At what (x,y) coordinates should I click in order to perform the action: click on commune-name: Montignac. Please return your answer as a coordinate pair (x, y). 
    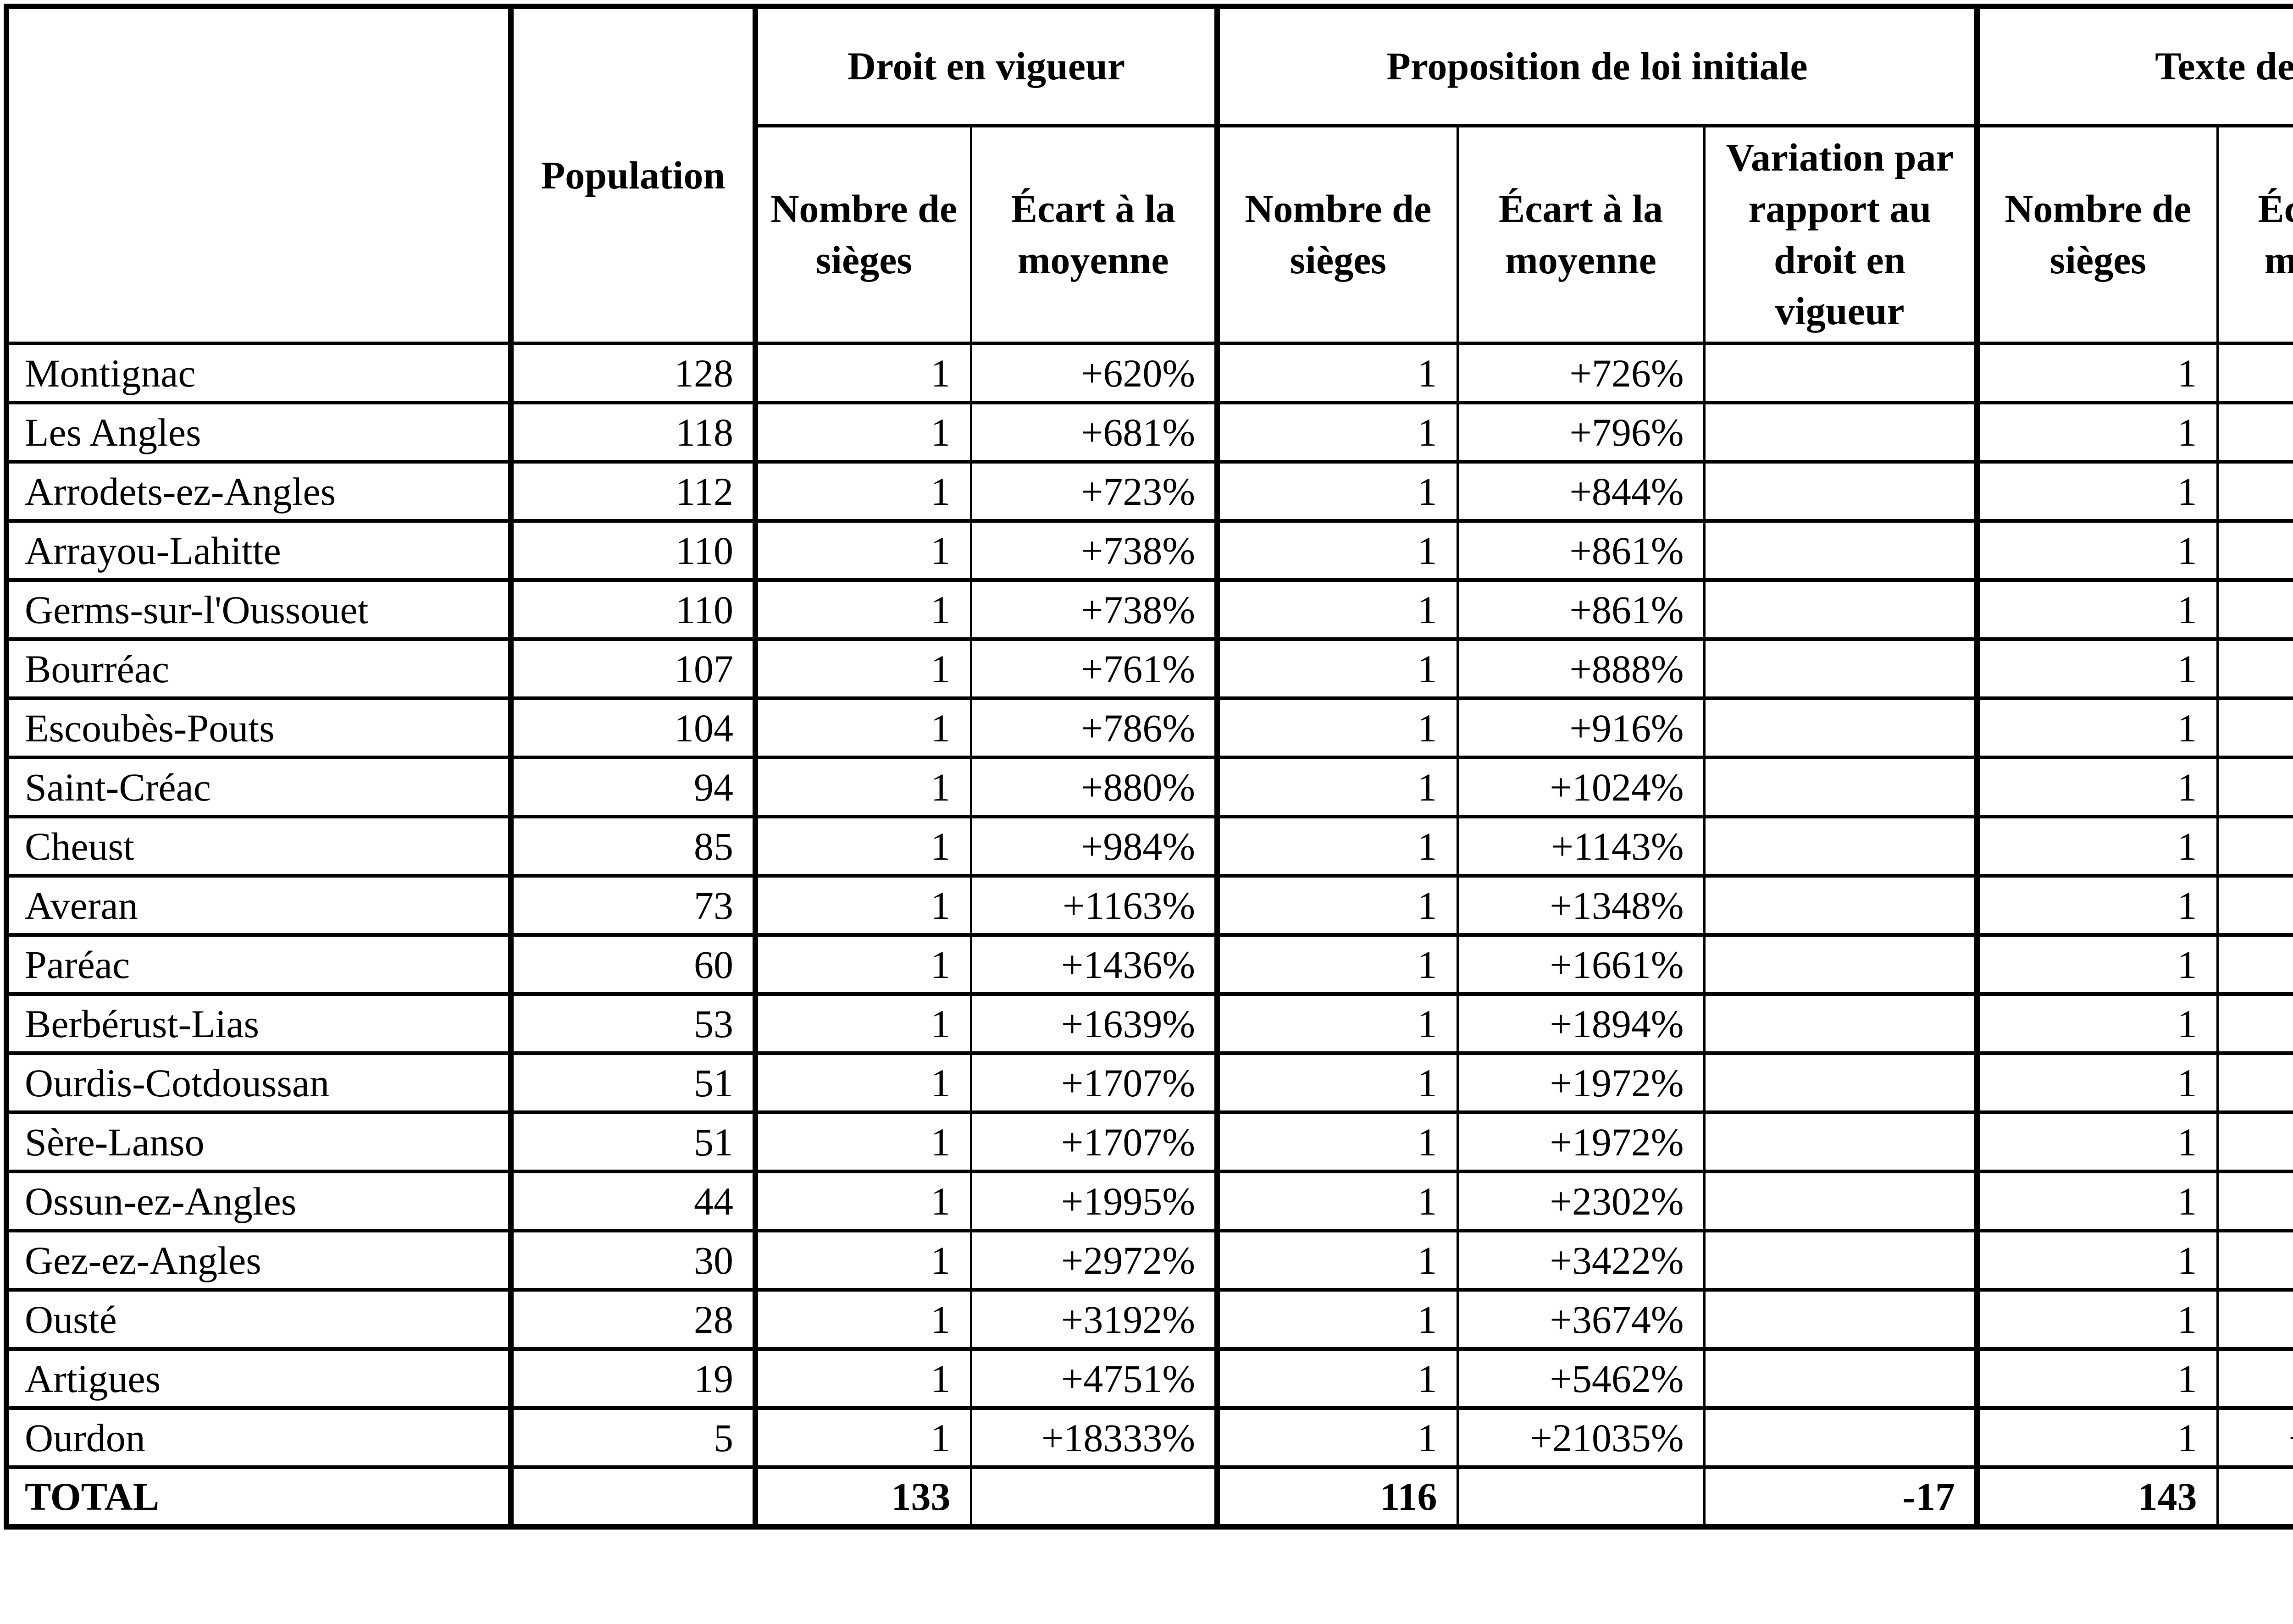
    Looking at the image, I should click on (258, 373).